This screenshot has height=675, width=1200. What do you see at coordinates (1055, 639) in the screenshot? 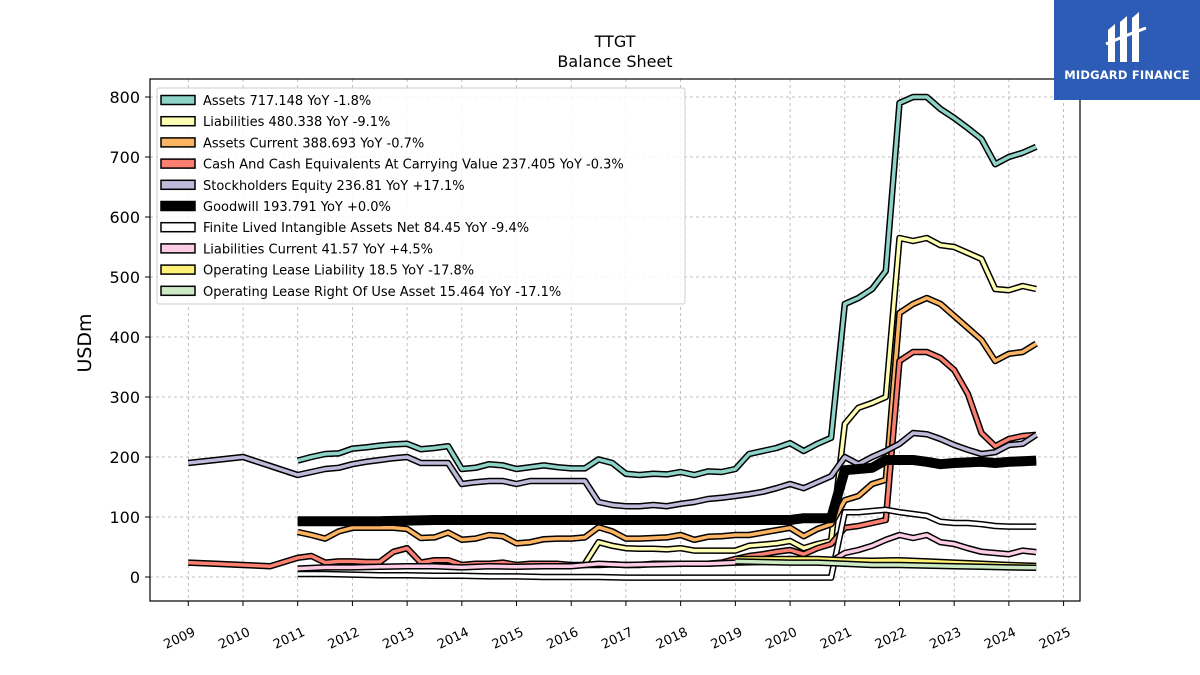
I see `x-tick-label: 2025` at bounding box center [1055, 639].